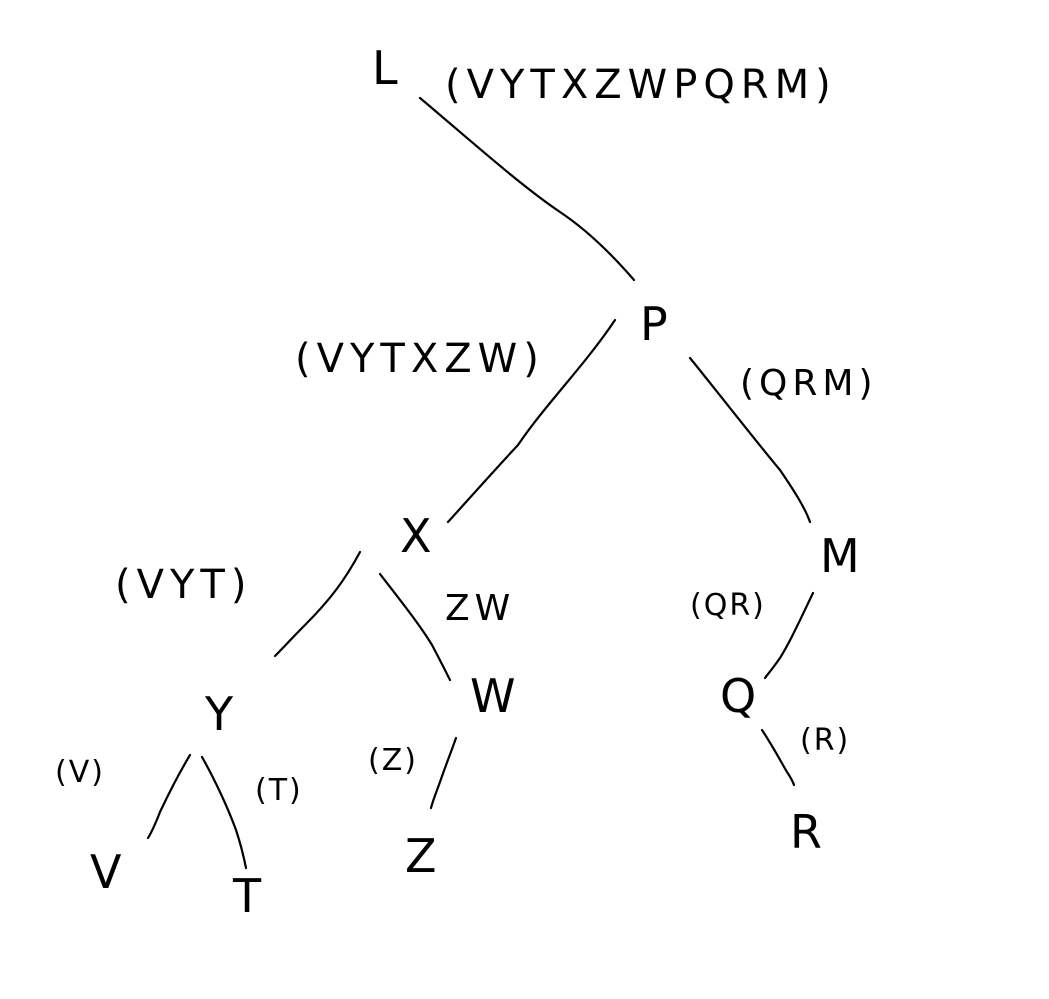  I want to click on label-x-w: ZW, so click(480, 608).